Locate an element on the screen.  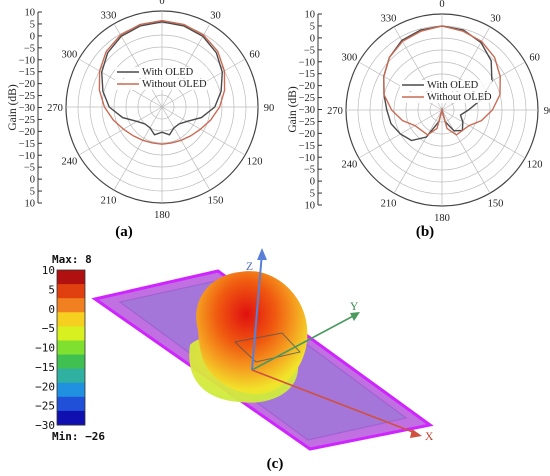
legend-bg is located at coordinates (446, 97).